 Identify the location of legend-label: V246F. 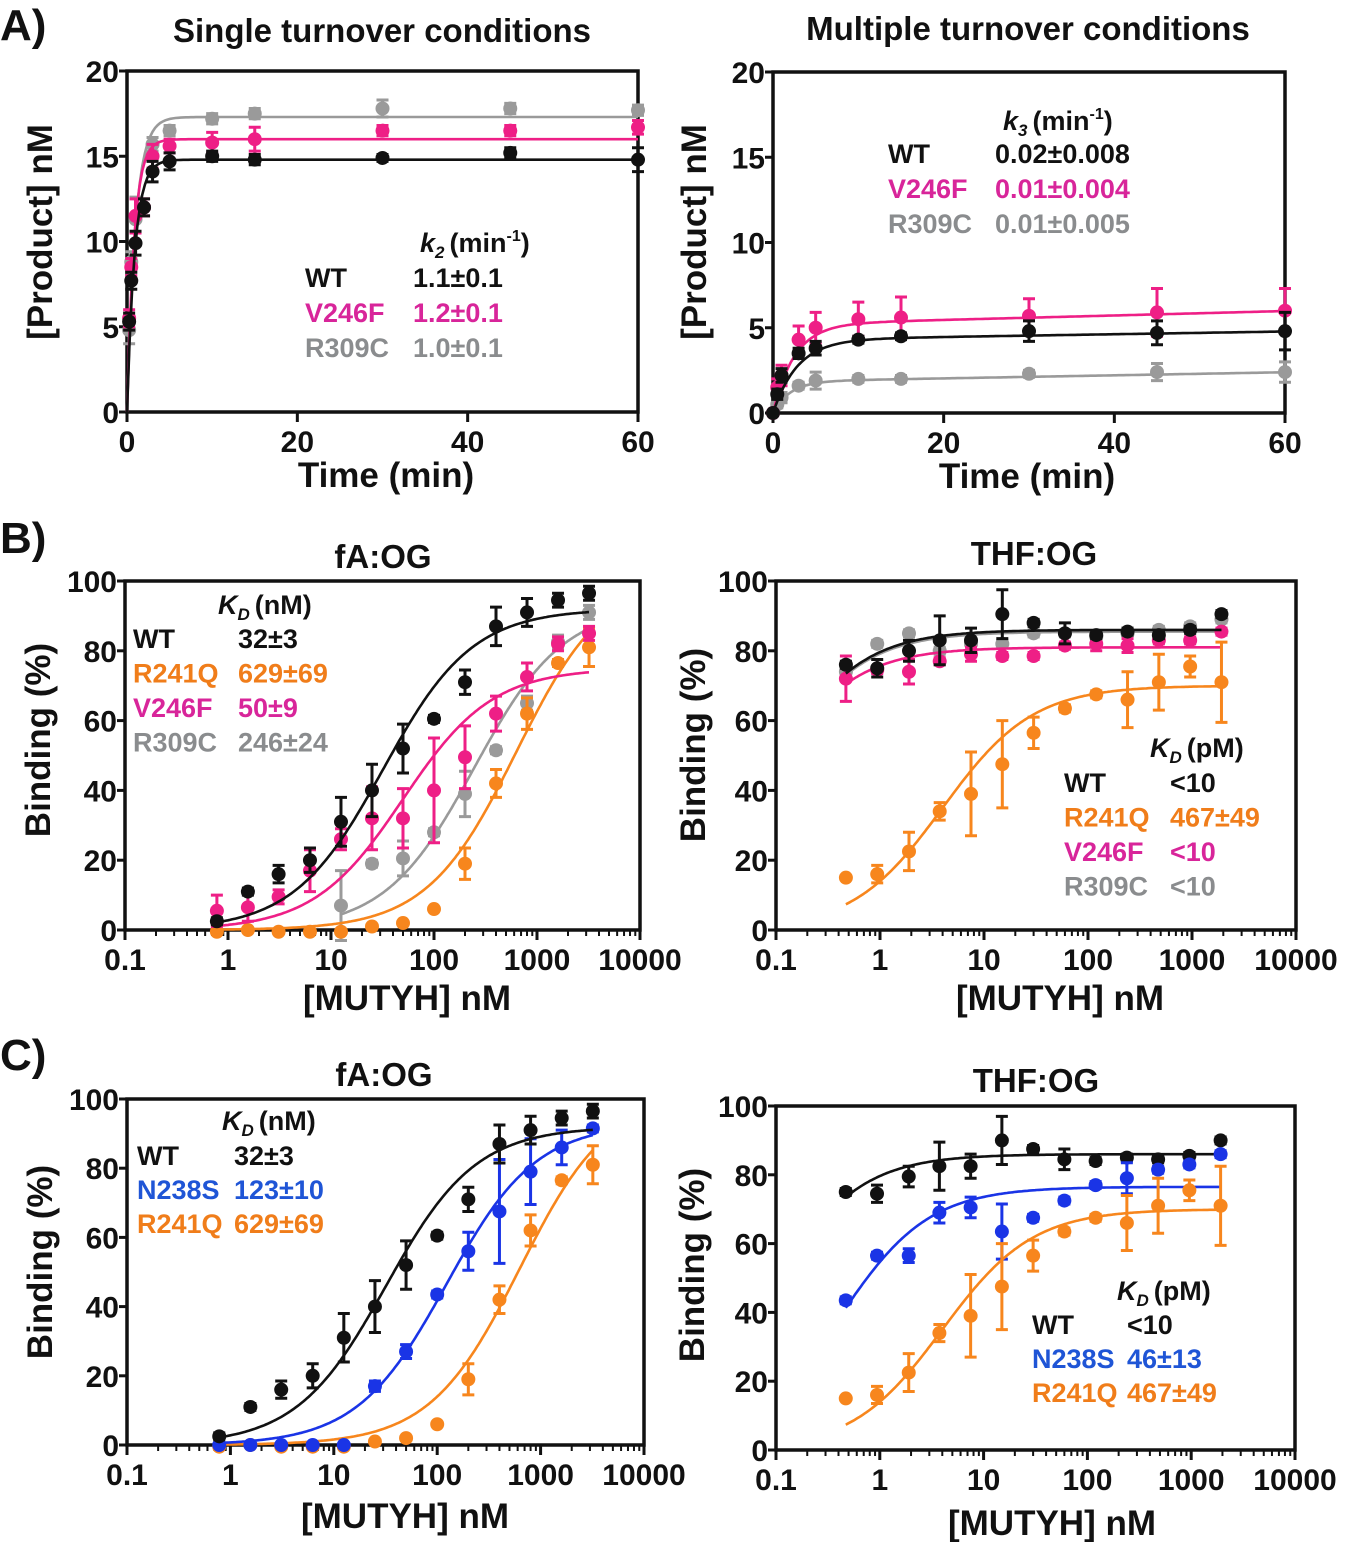
(173, 708).